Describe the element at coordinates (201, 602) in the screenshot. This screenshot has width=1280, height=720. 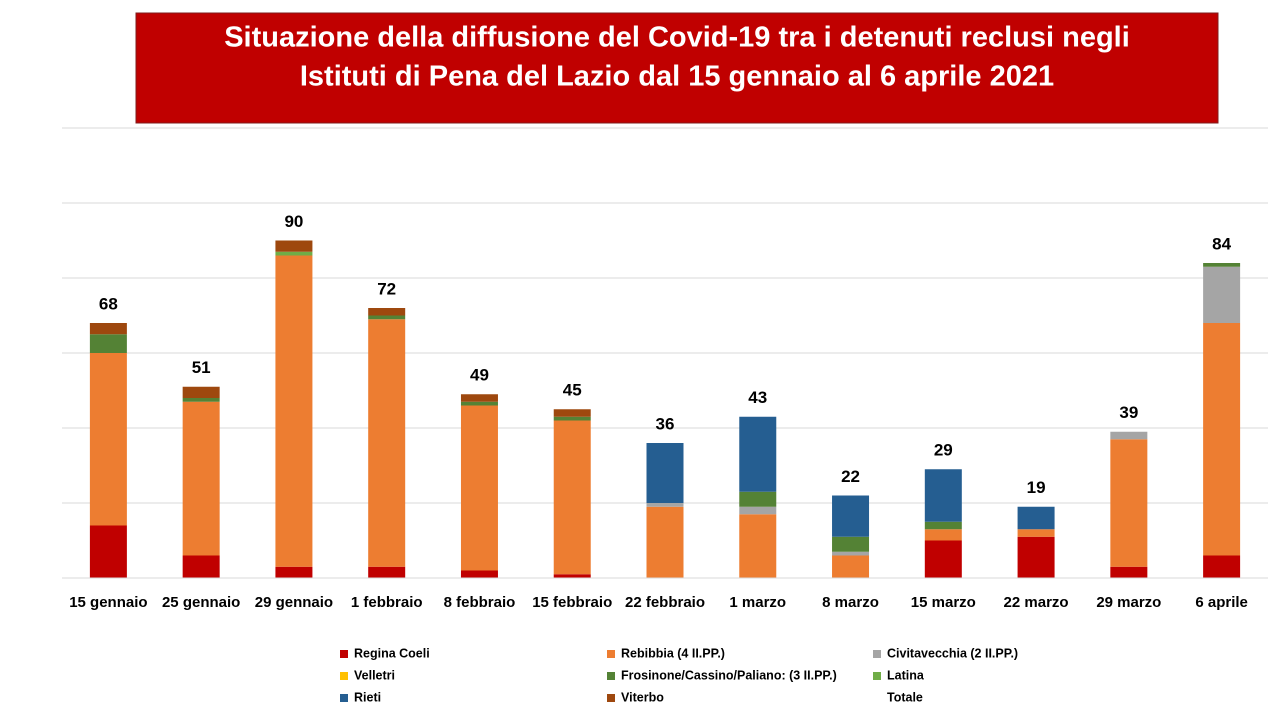
I see `x-tick-label: 25 gennaio` at that location.